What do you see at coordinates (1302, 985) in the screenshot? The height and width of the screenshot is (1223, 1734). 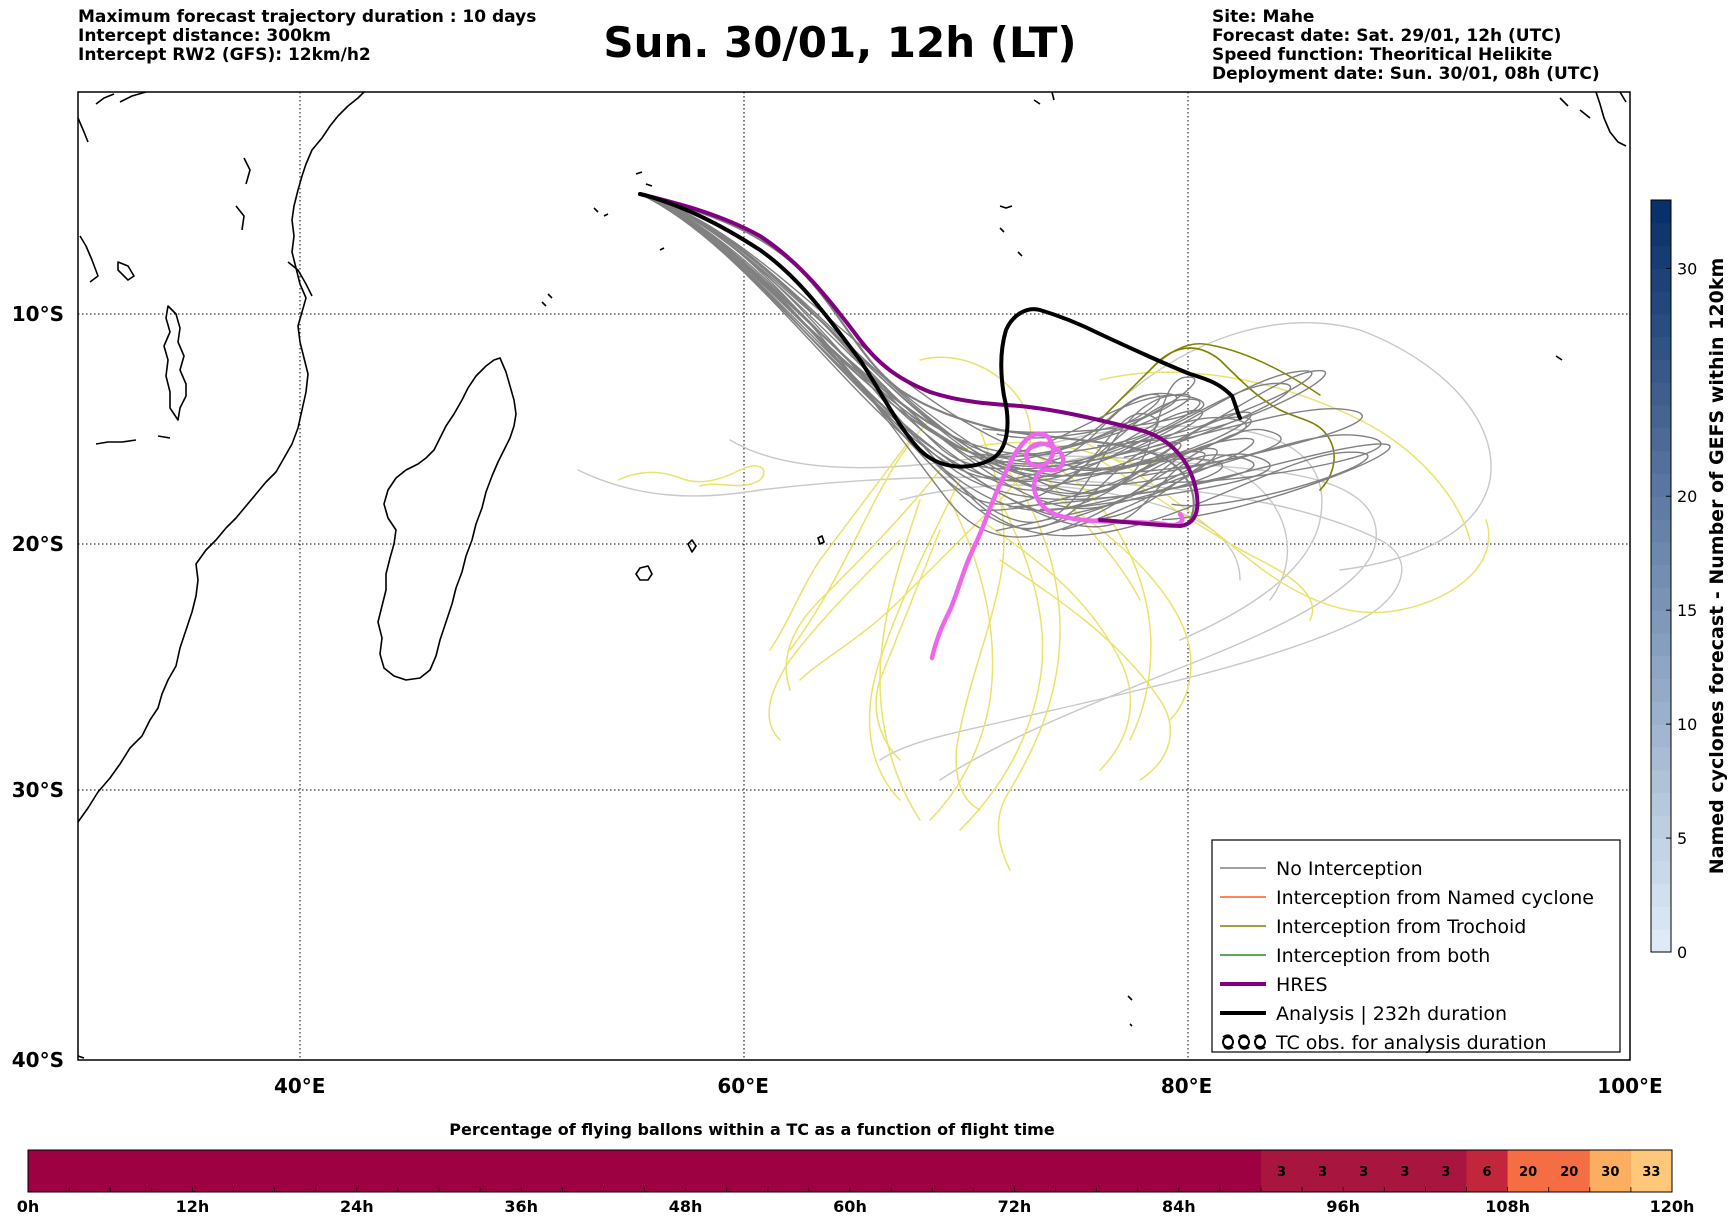 I see `legend-label: HRES` at bounding box center [1302, 985].